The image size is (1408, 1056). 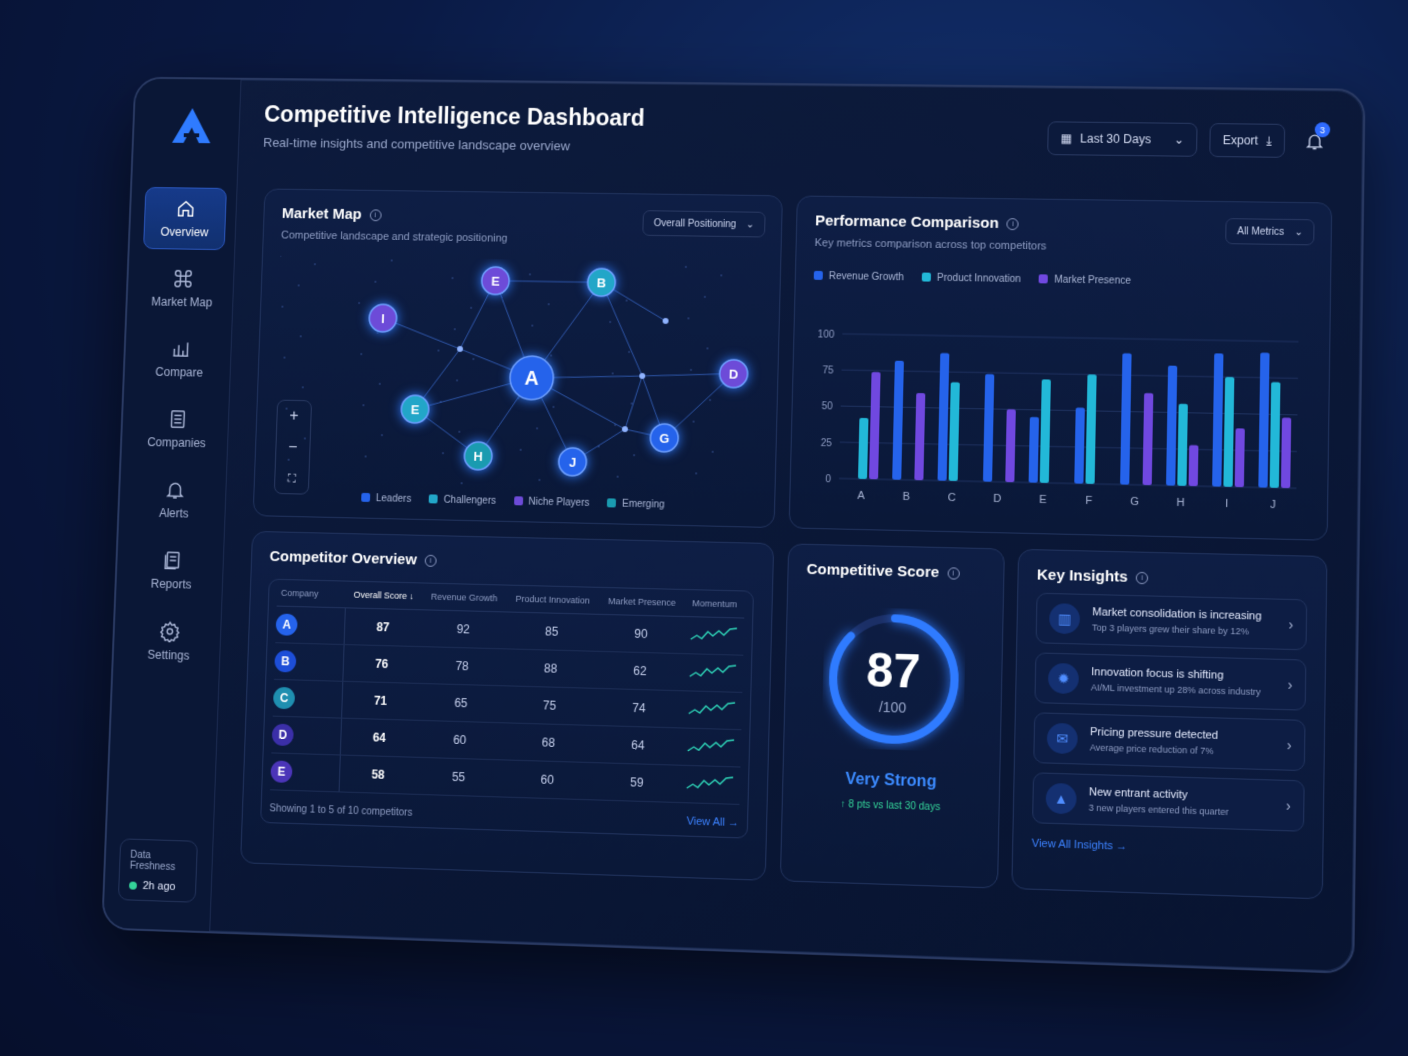 I want to click on bell-icon, so click(x=175, y=490).